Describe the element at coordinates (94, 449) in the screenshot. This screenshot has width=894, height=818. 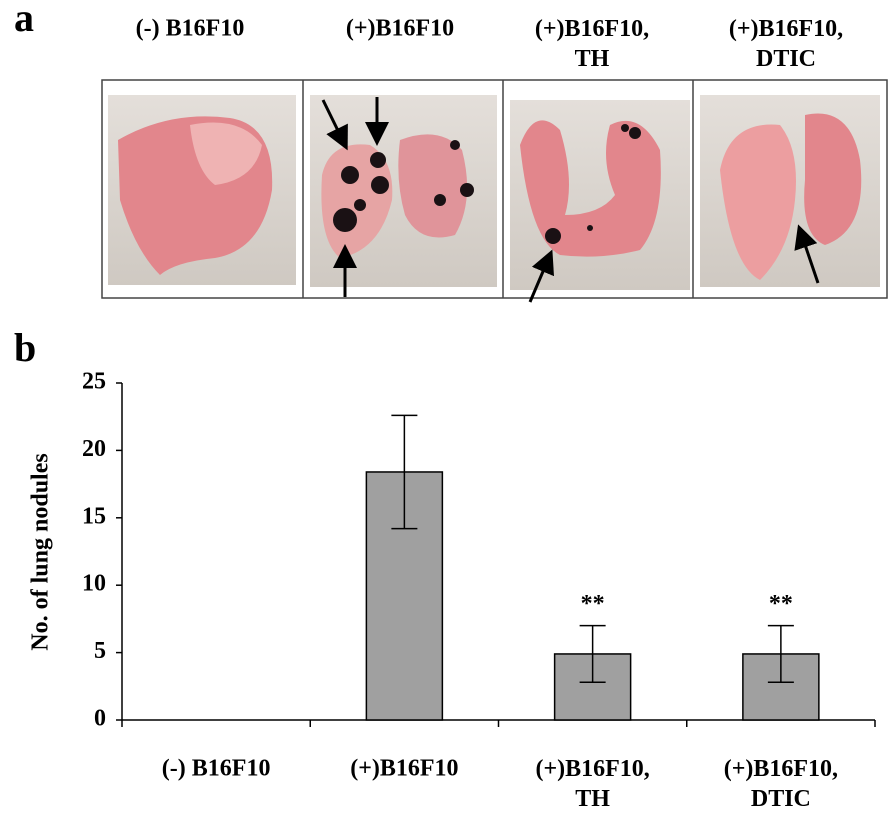
I see `y-tick-label: 20` at that location.